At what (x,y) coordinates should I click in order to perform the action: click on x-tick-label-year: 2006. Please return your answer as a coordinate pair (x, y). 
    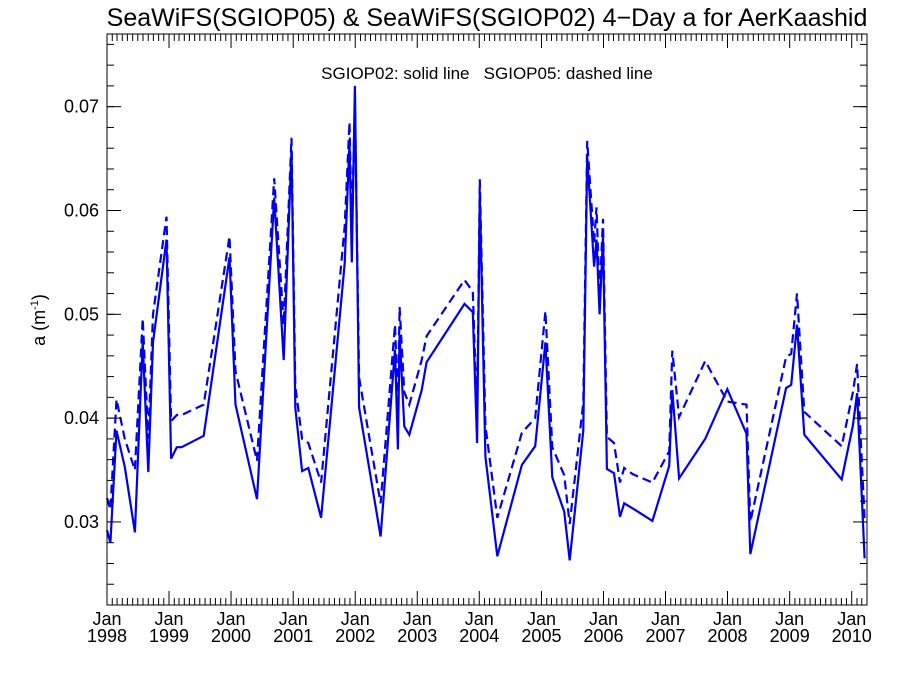
    Looking at the image, I should click on (603, 636).